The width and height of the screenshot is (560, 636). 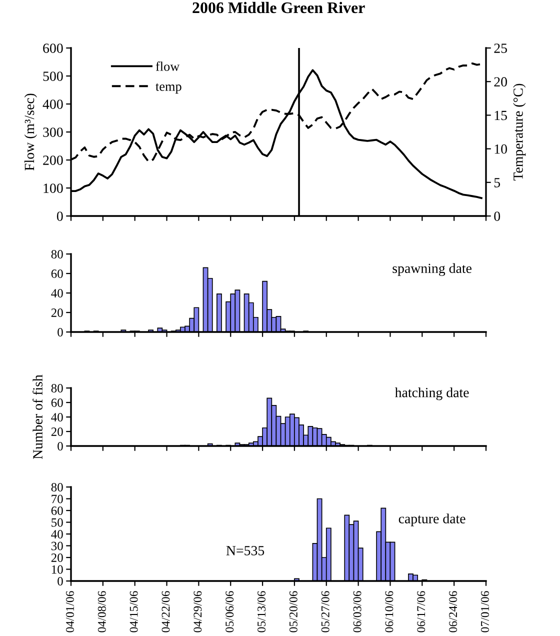 What do you see at coordinates (453, 611) in the screenshot?
I see `x-tick-label: 06/24/06` at bounding box center [453, 611].